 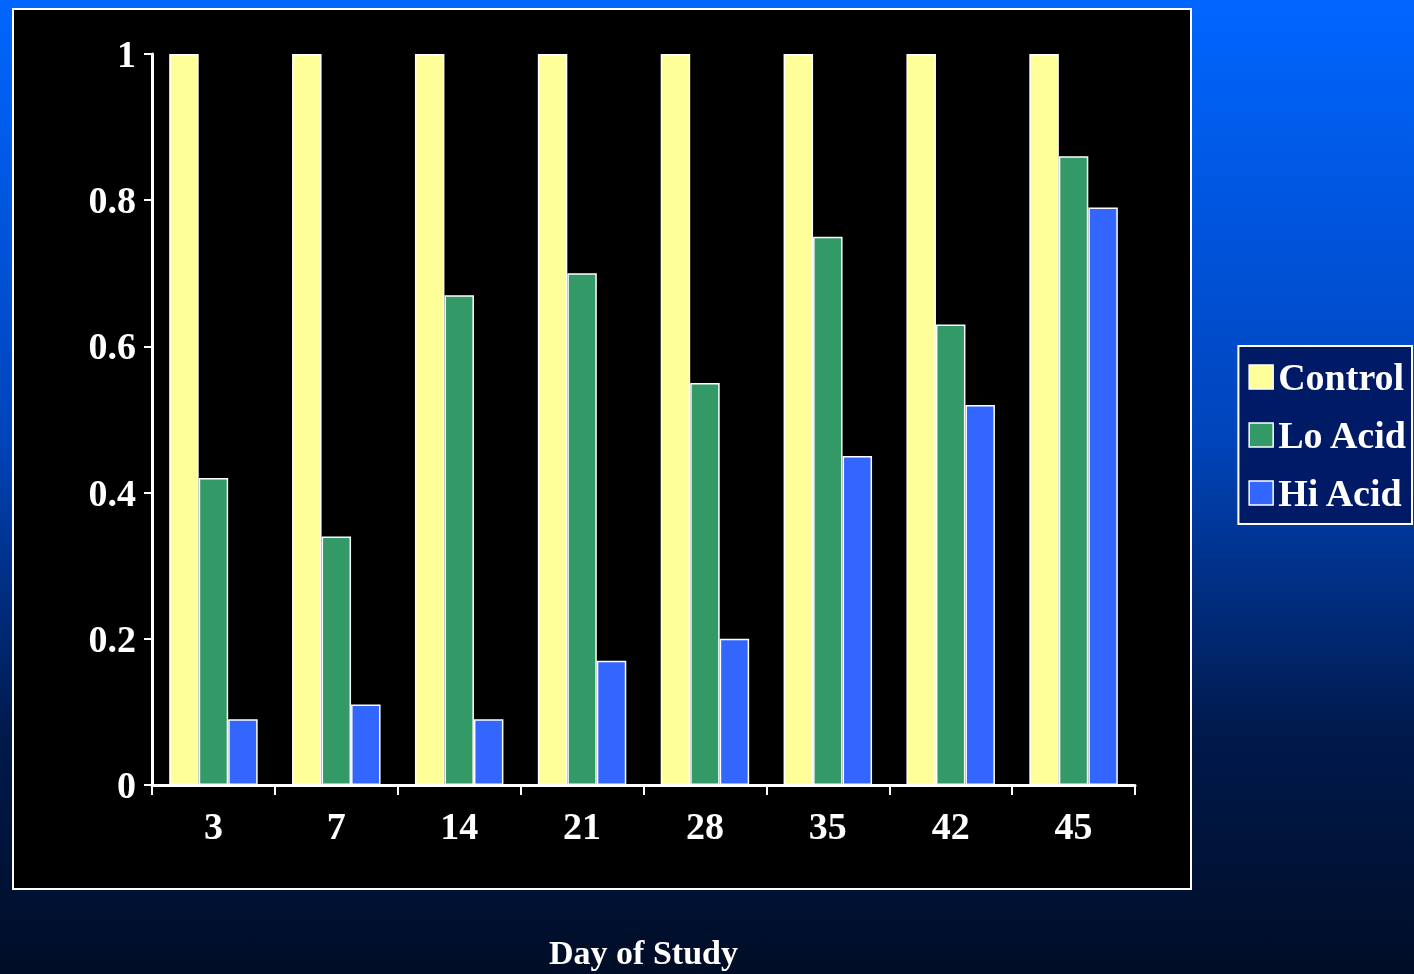 What do you see at coordinates (582, 826) in the screenshot?
I see `x-tick-label: 21` at bounding box center [582, 826].